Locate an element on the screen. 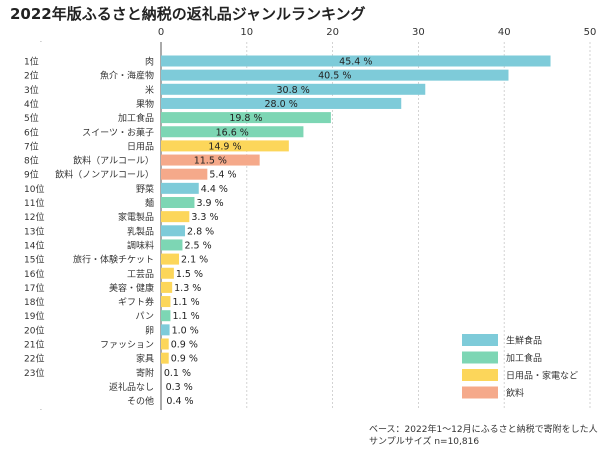 The image size is (600, 453). bar-row: 12位 家電製品 3.3 % is located at coordinates (121, 217).